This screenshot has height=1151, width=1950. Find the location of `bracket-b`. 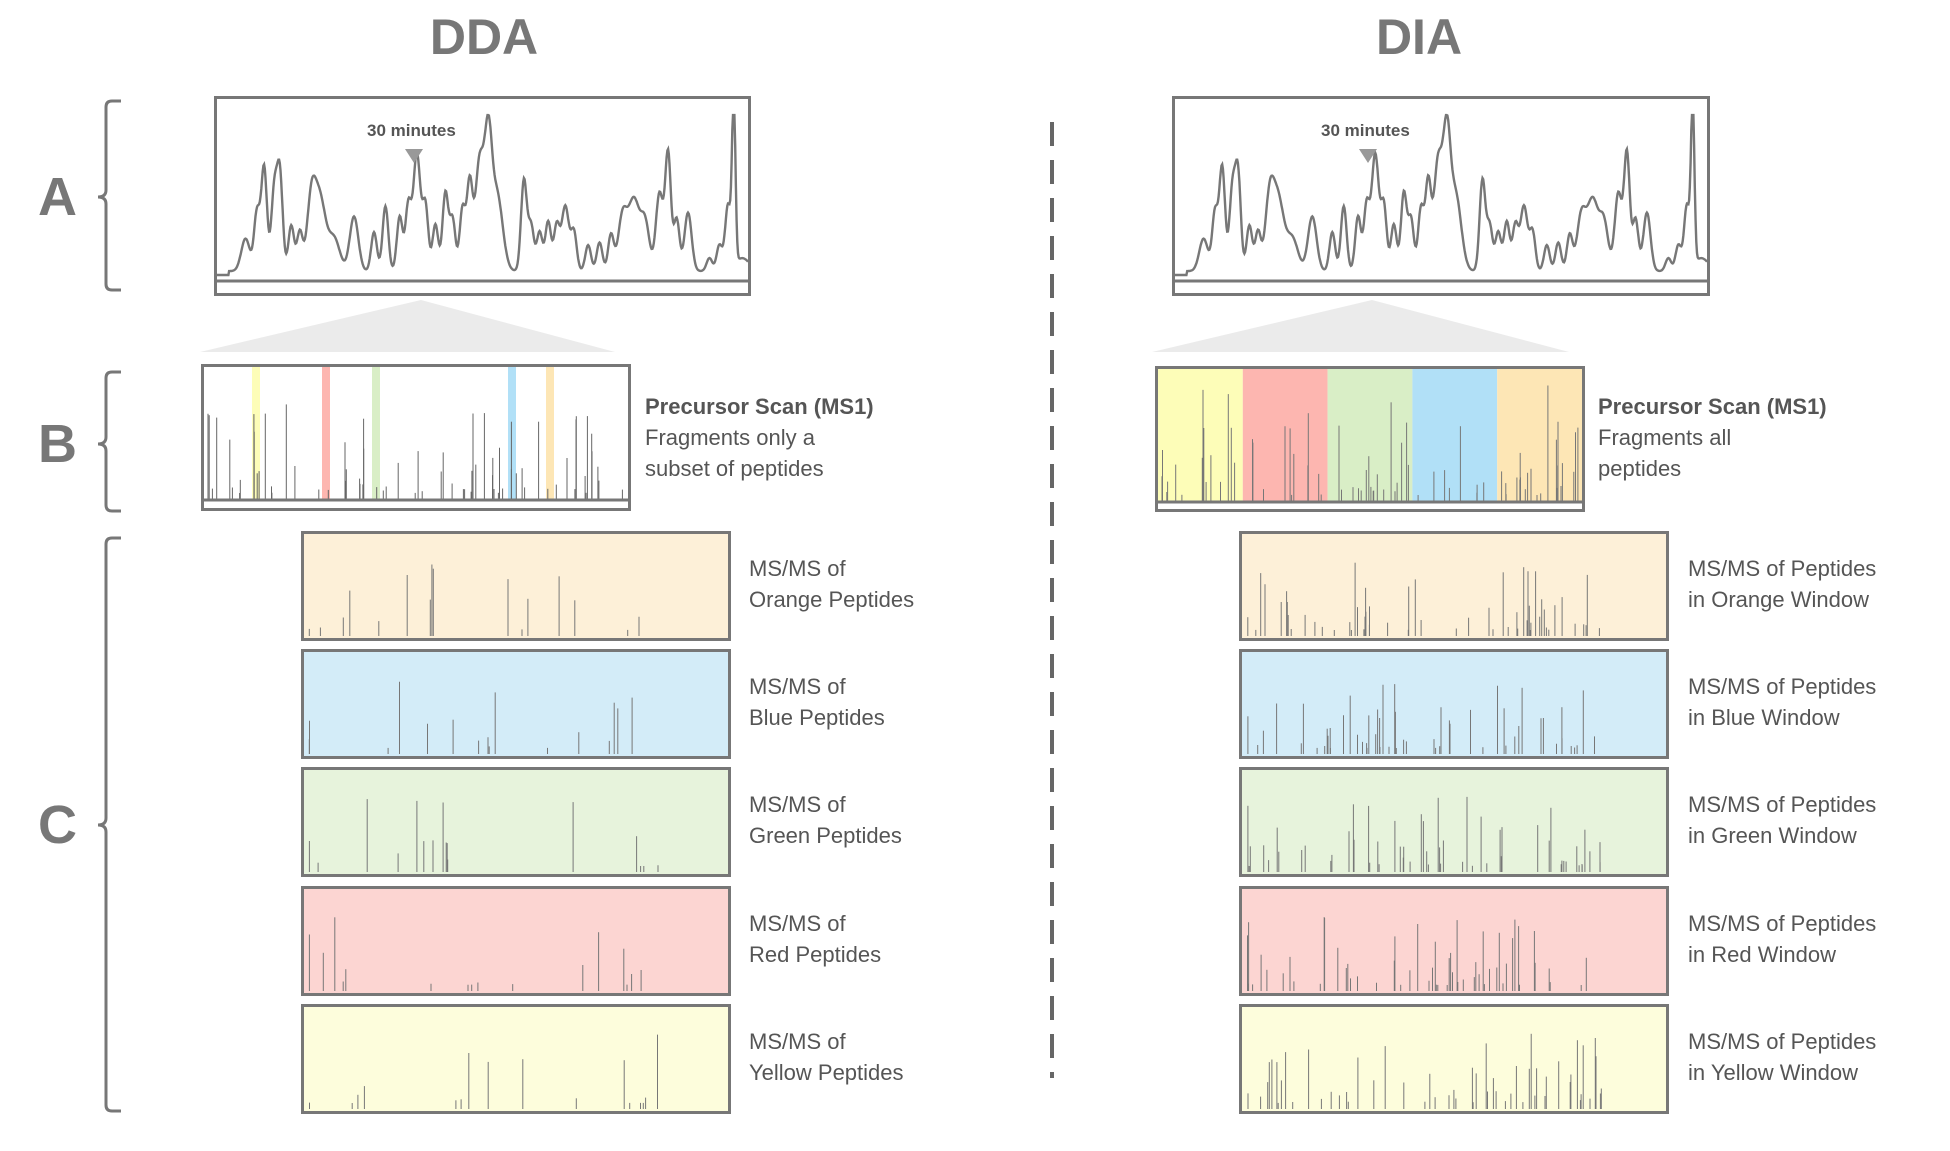

bracket-b is located at coordinates (109, 441).